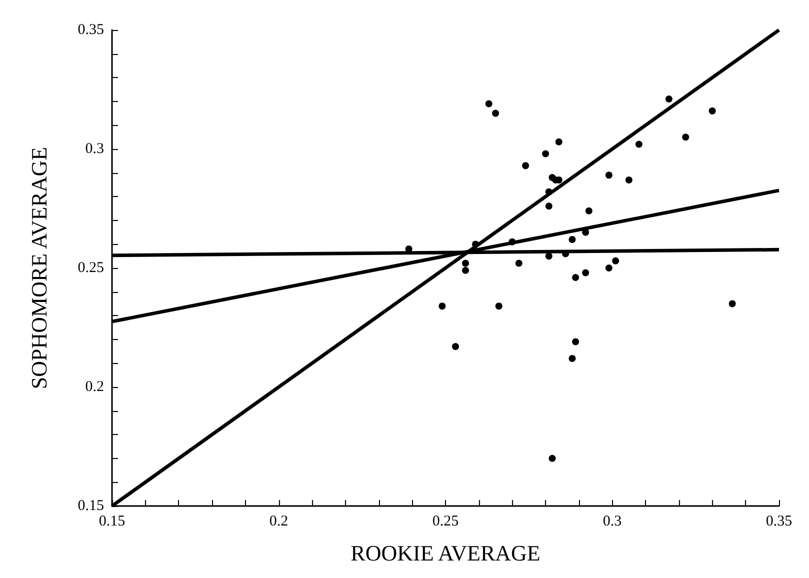 This screenshot has height=578, width=809. Describe the element at coordinates (91, 30) in the screenshot. I see `y-tick-label: 0.35` at that location.